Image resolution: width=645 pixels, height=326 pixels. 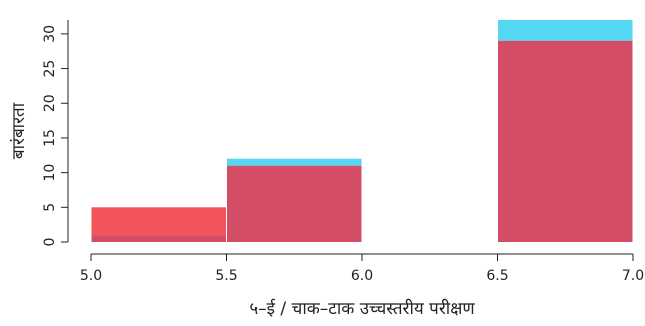 What do you see at coordinates (633, 276) in the screenshot?
I see `x-tick-label: 7.0` at bounding box center [633, 276].